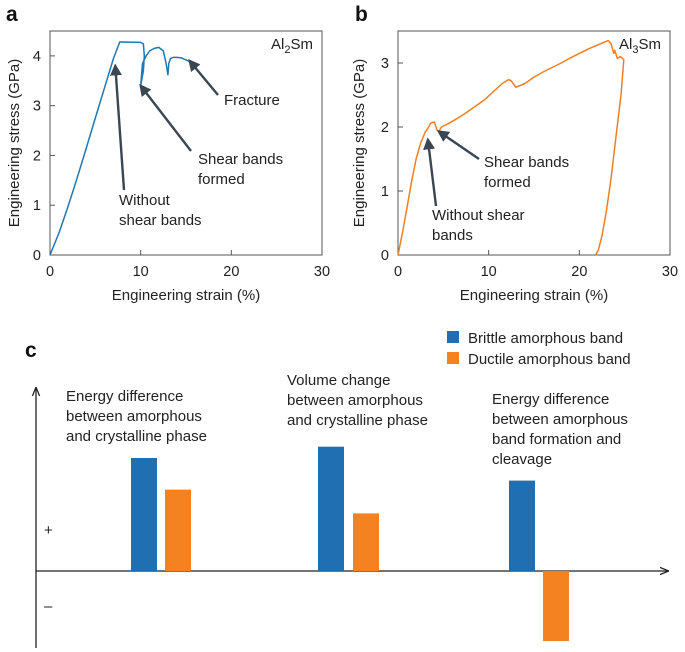 The height and width of the screenshot is (652, 685). Describe the element at coordinates (37, 256) in the screenshot. I see `panel-a-y-tick-label: 0` at that location.